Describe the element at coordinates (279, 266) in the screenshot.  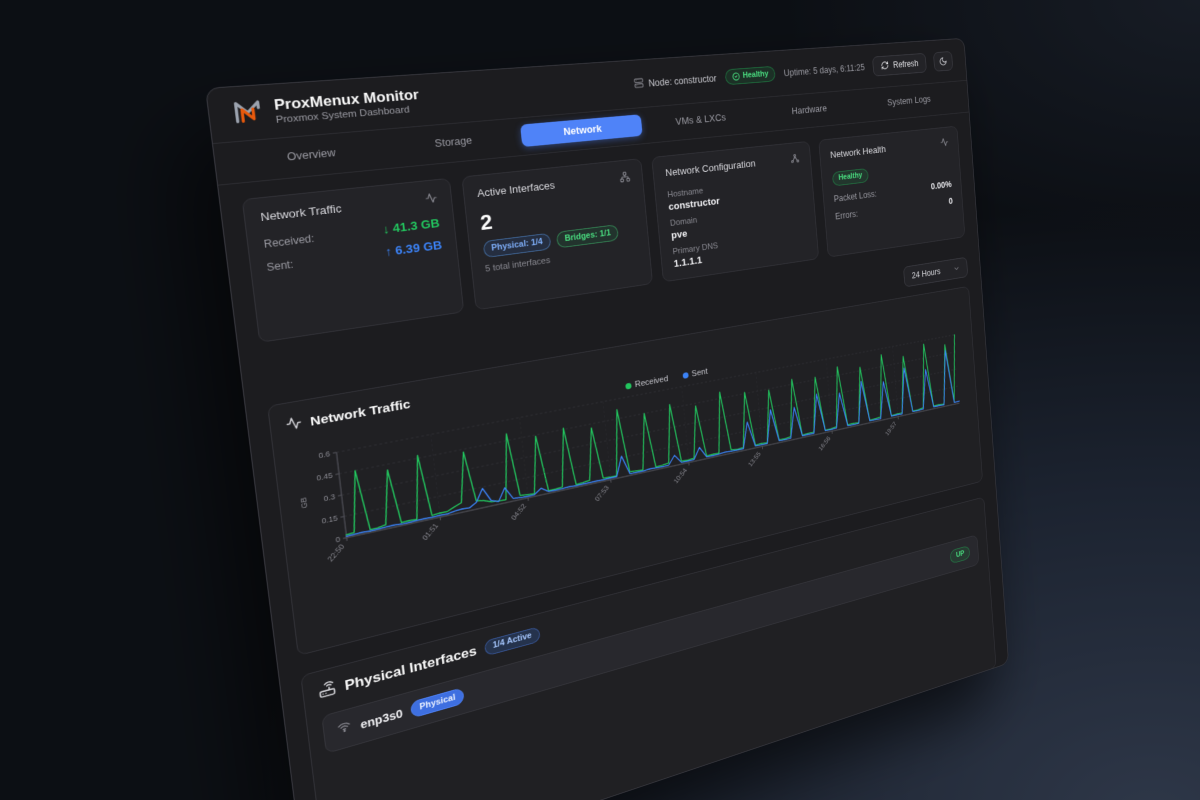
I see `sent-label: Sent:` at that location.